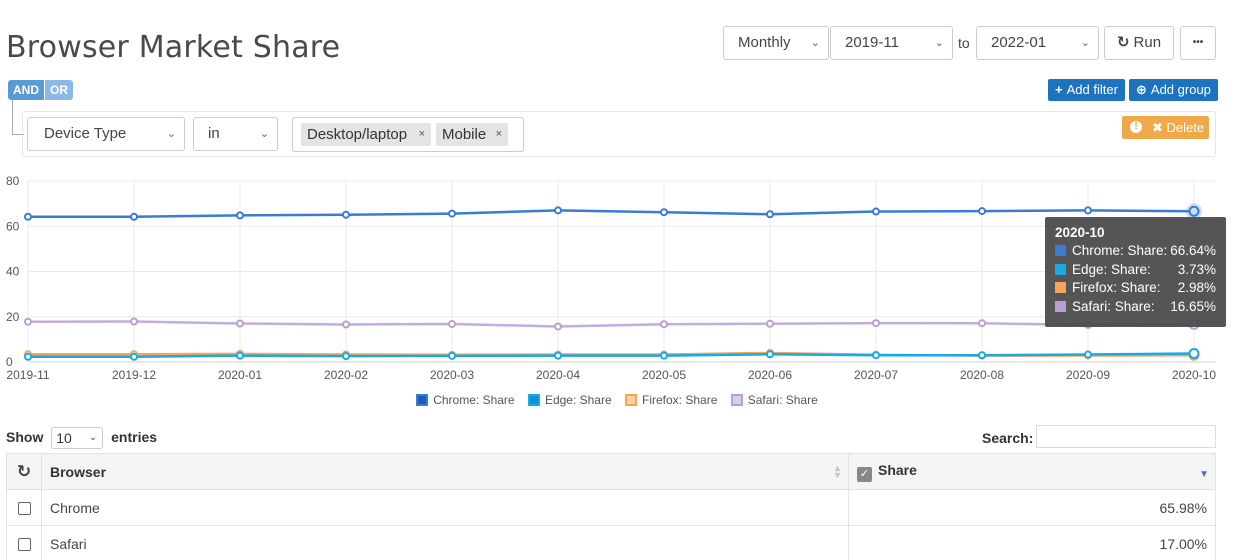 The image size is (1234, 560). What do you see at coordinates (240, 375) in the screenshot?
I see `x-tick-label: 2020-01` at bounding box center [240, 375].